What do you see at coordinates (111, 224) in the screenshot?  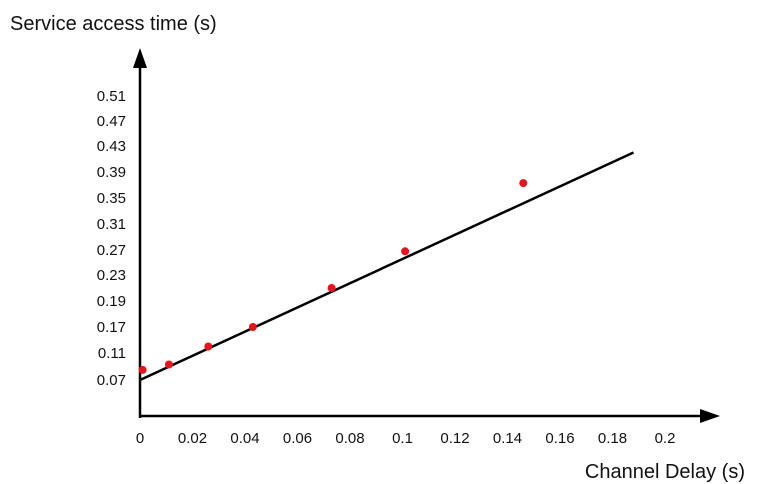 I see `y-tick-label: 0.31` at bounding box center [111, 224].